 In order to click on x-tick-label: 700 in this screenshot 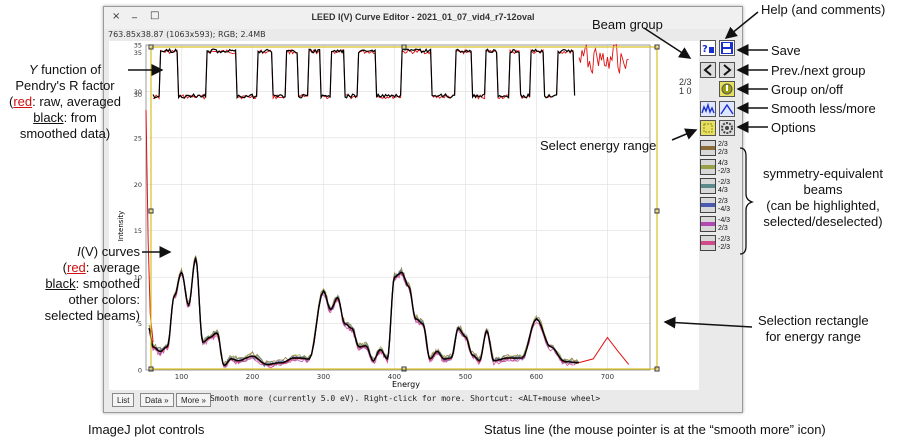, I will do `click(607, 377)`.